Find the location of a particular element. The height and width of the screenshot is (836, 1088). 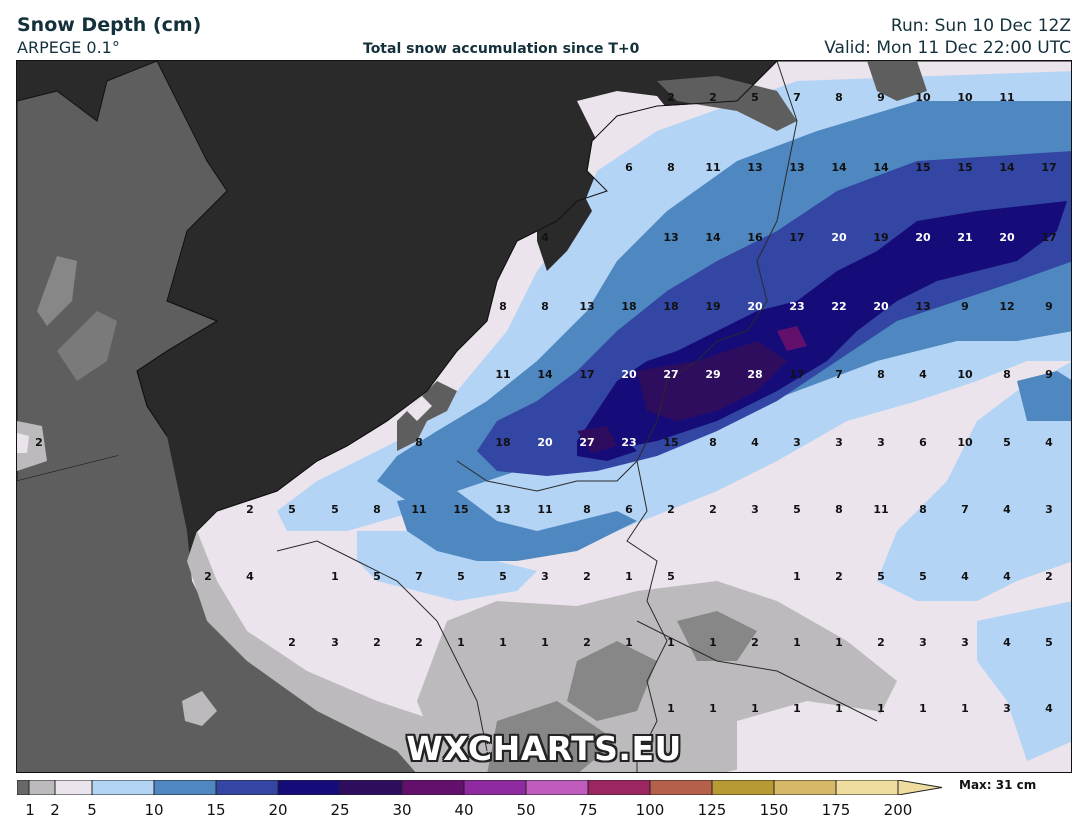

snow-value-label: 10 is located at coordinates (965, 97).